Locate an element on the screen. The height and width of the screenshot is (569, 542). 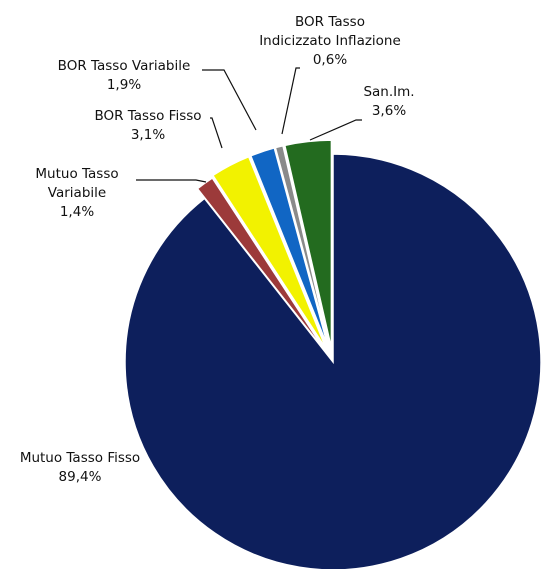
leader-line-bor-tasso-fisso is located at coordinates (216, 133).